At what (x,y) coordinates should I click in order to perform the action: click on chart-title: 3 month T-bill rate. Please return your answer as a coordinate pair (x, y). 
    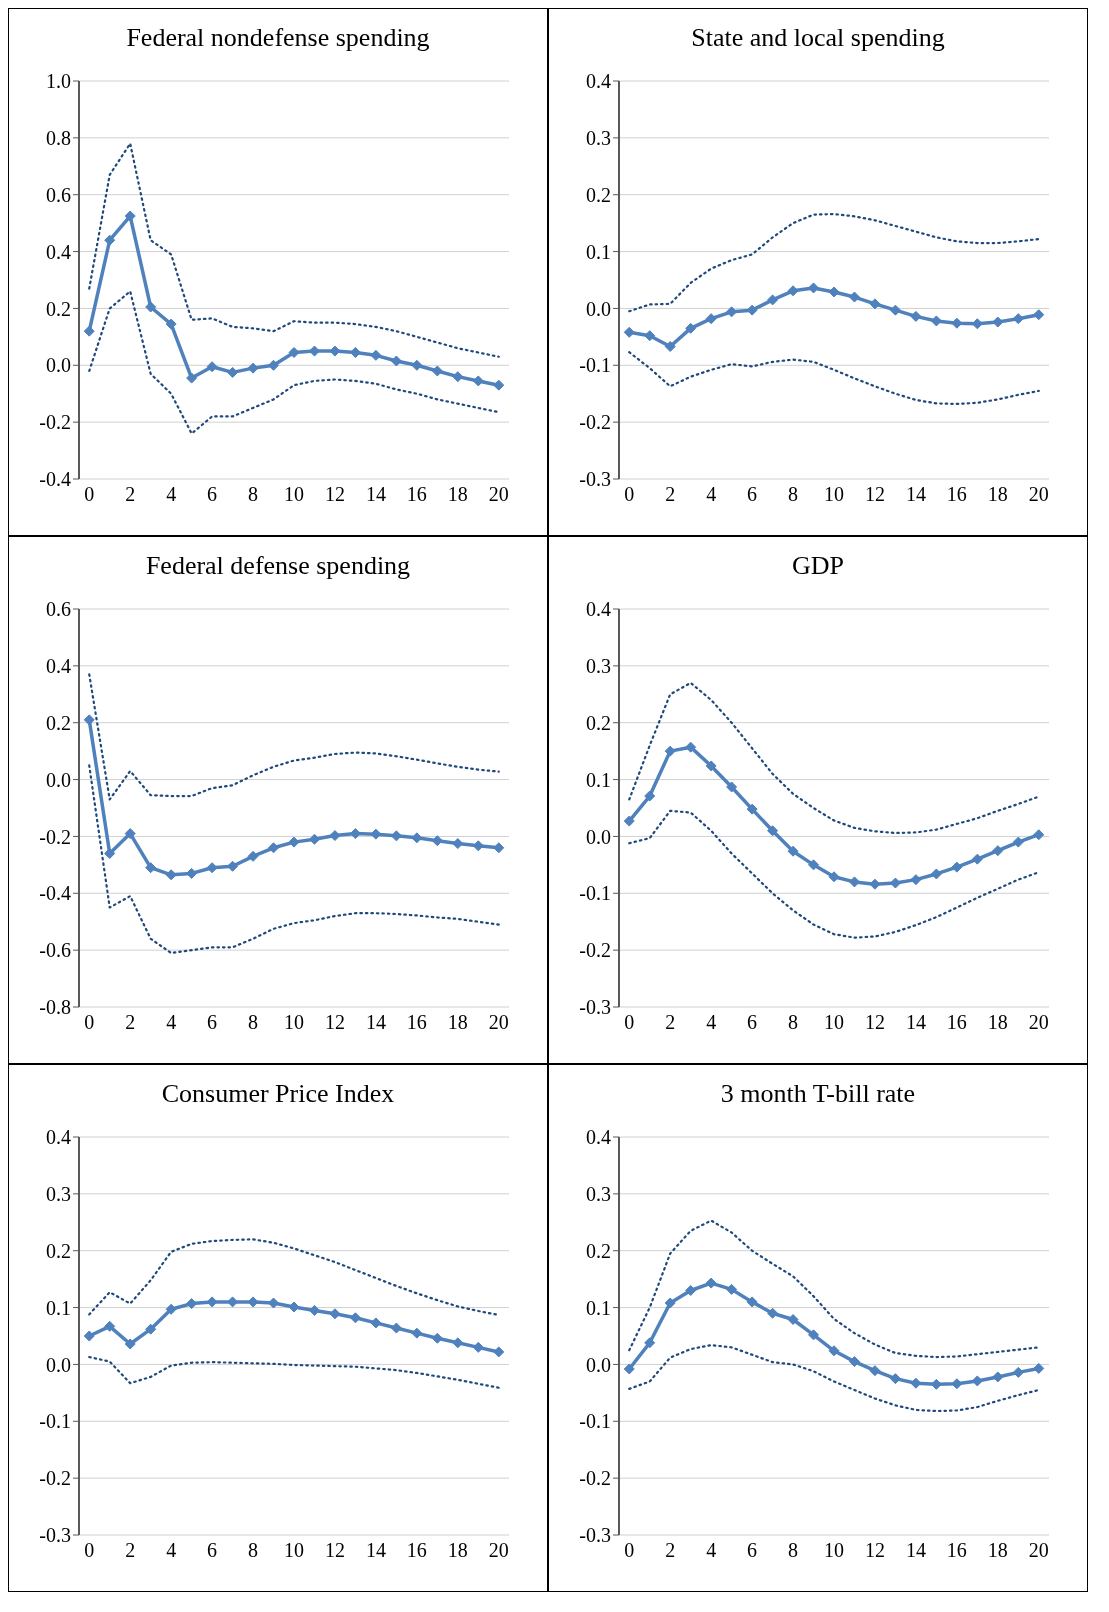
    Looking at the image, I should click on (818, 1094).